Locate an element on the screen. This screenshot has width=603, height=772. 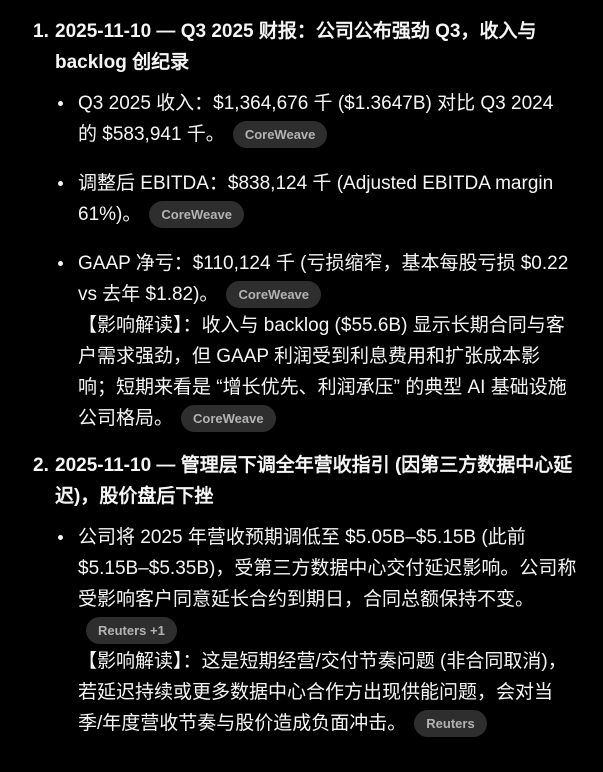
source-citation-badge: Reuters +1 is located at coordinates (131, 631).